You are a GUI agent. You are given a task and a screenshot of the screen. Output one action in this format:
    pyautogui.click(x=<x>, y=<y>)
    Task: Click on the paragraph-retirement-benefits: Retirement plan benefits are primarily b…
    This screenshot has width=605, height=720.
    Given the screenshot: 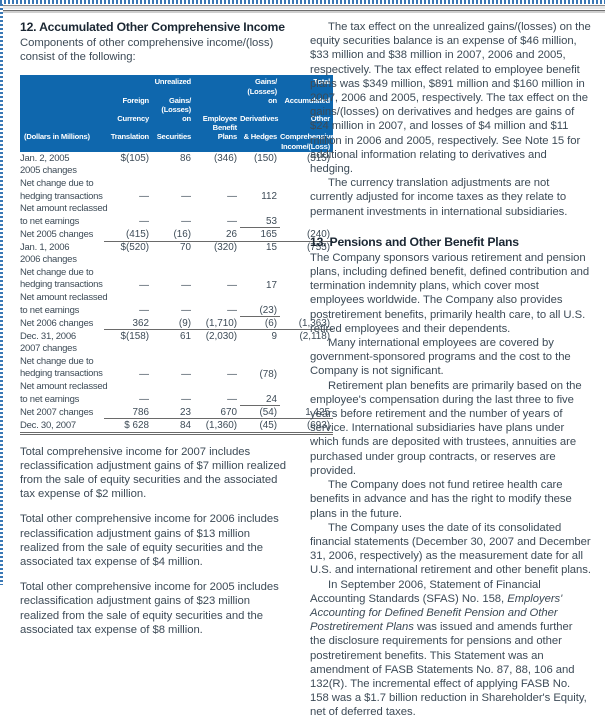 What is the action you would take?
    pyautogui.click(x=446, y=428)
    